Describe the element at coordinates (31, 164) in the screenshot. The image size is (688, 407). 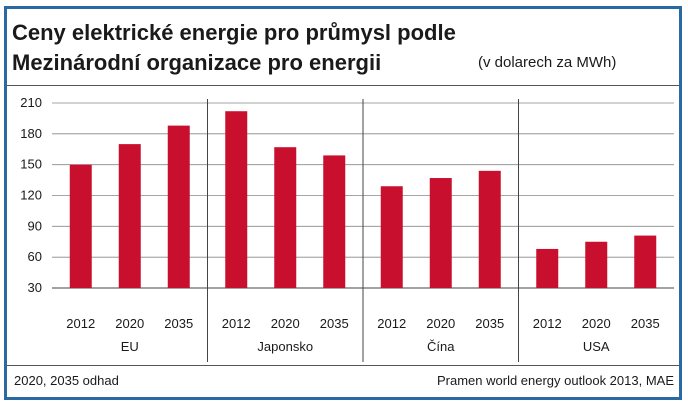
I see `y-tick-label: 150` at that location.